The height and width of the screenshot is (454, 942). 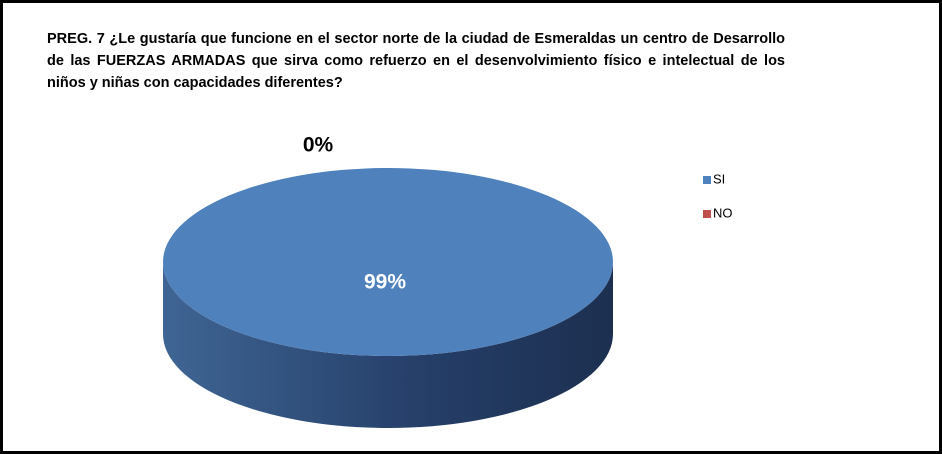 What do you see at coordinates (385, 282) in the screenshot?
I see `data-label: 99%` at bounding box center [385, 282].